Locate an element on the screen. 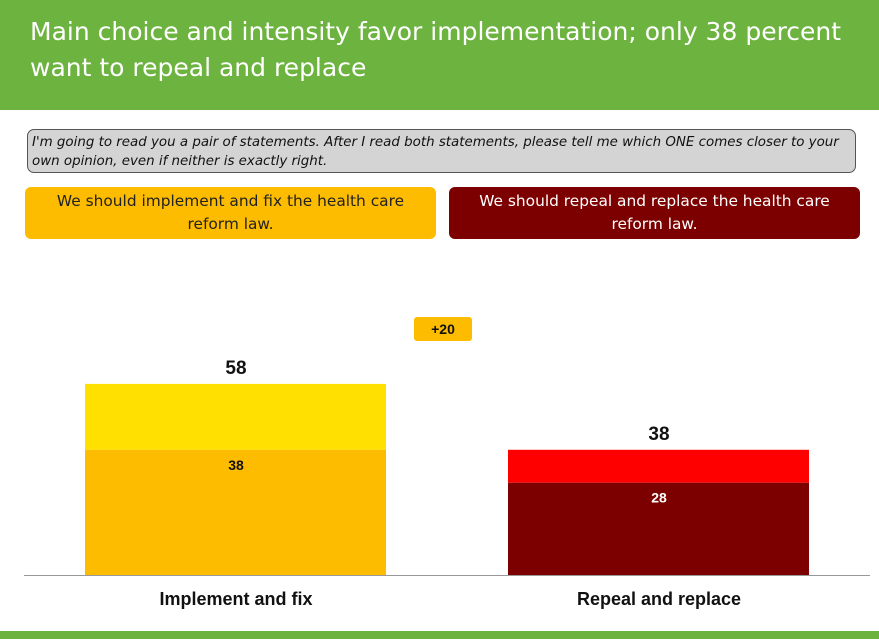  category-label-implement: Implement and fix is located at coordinates (235, 599).